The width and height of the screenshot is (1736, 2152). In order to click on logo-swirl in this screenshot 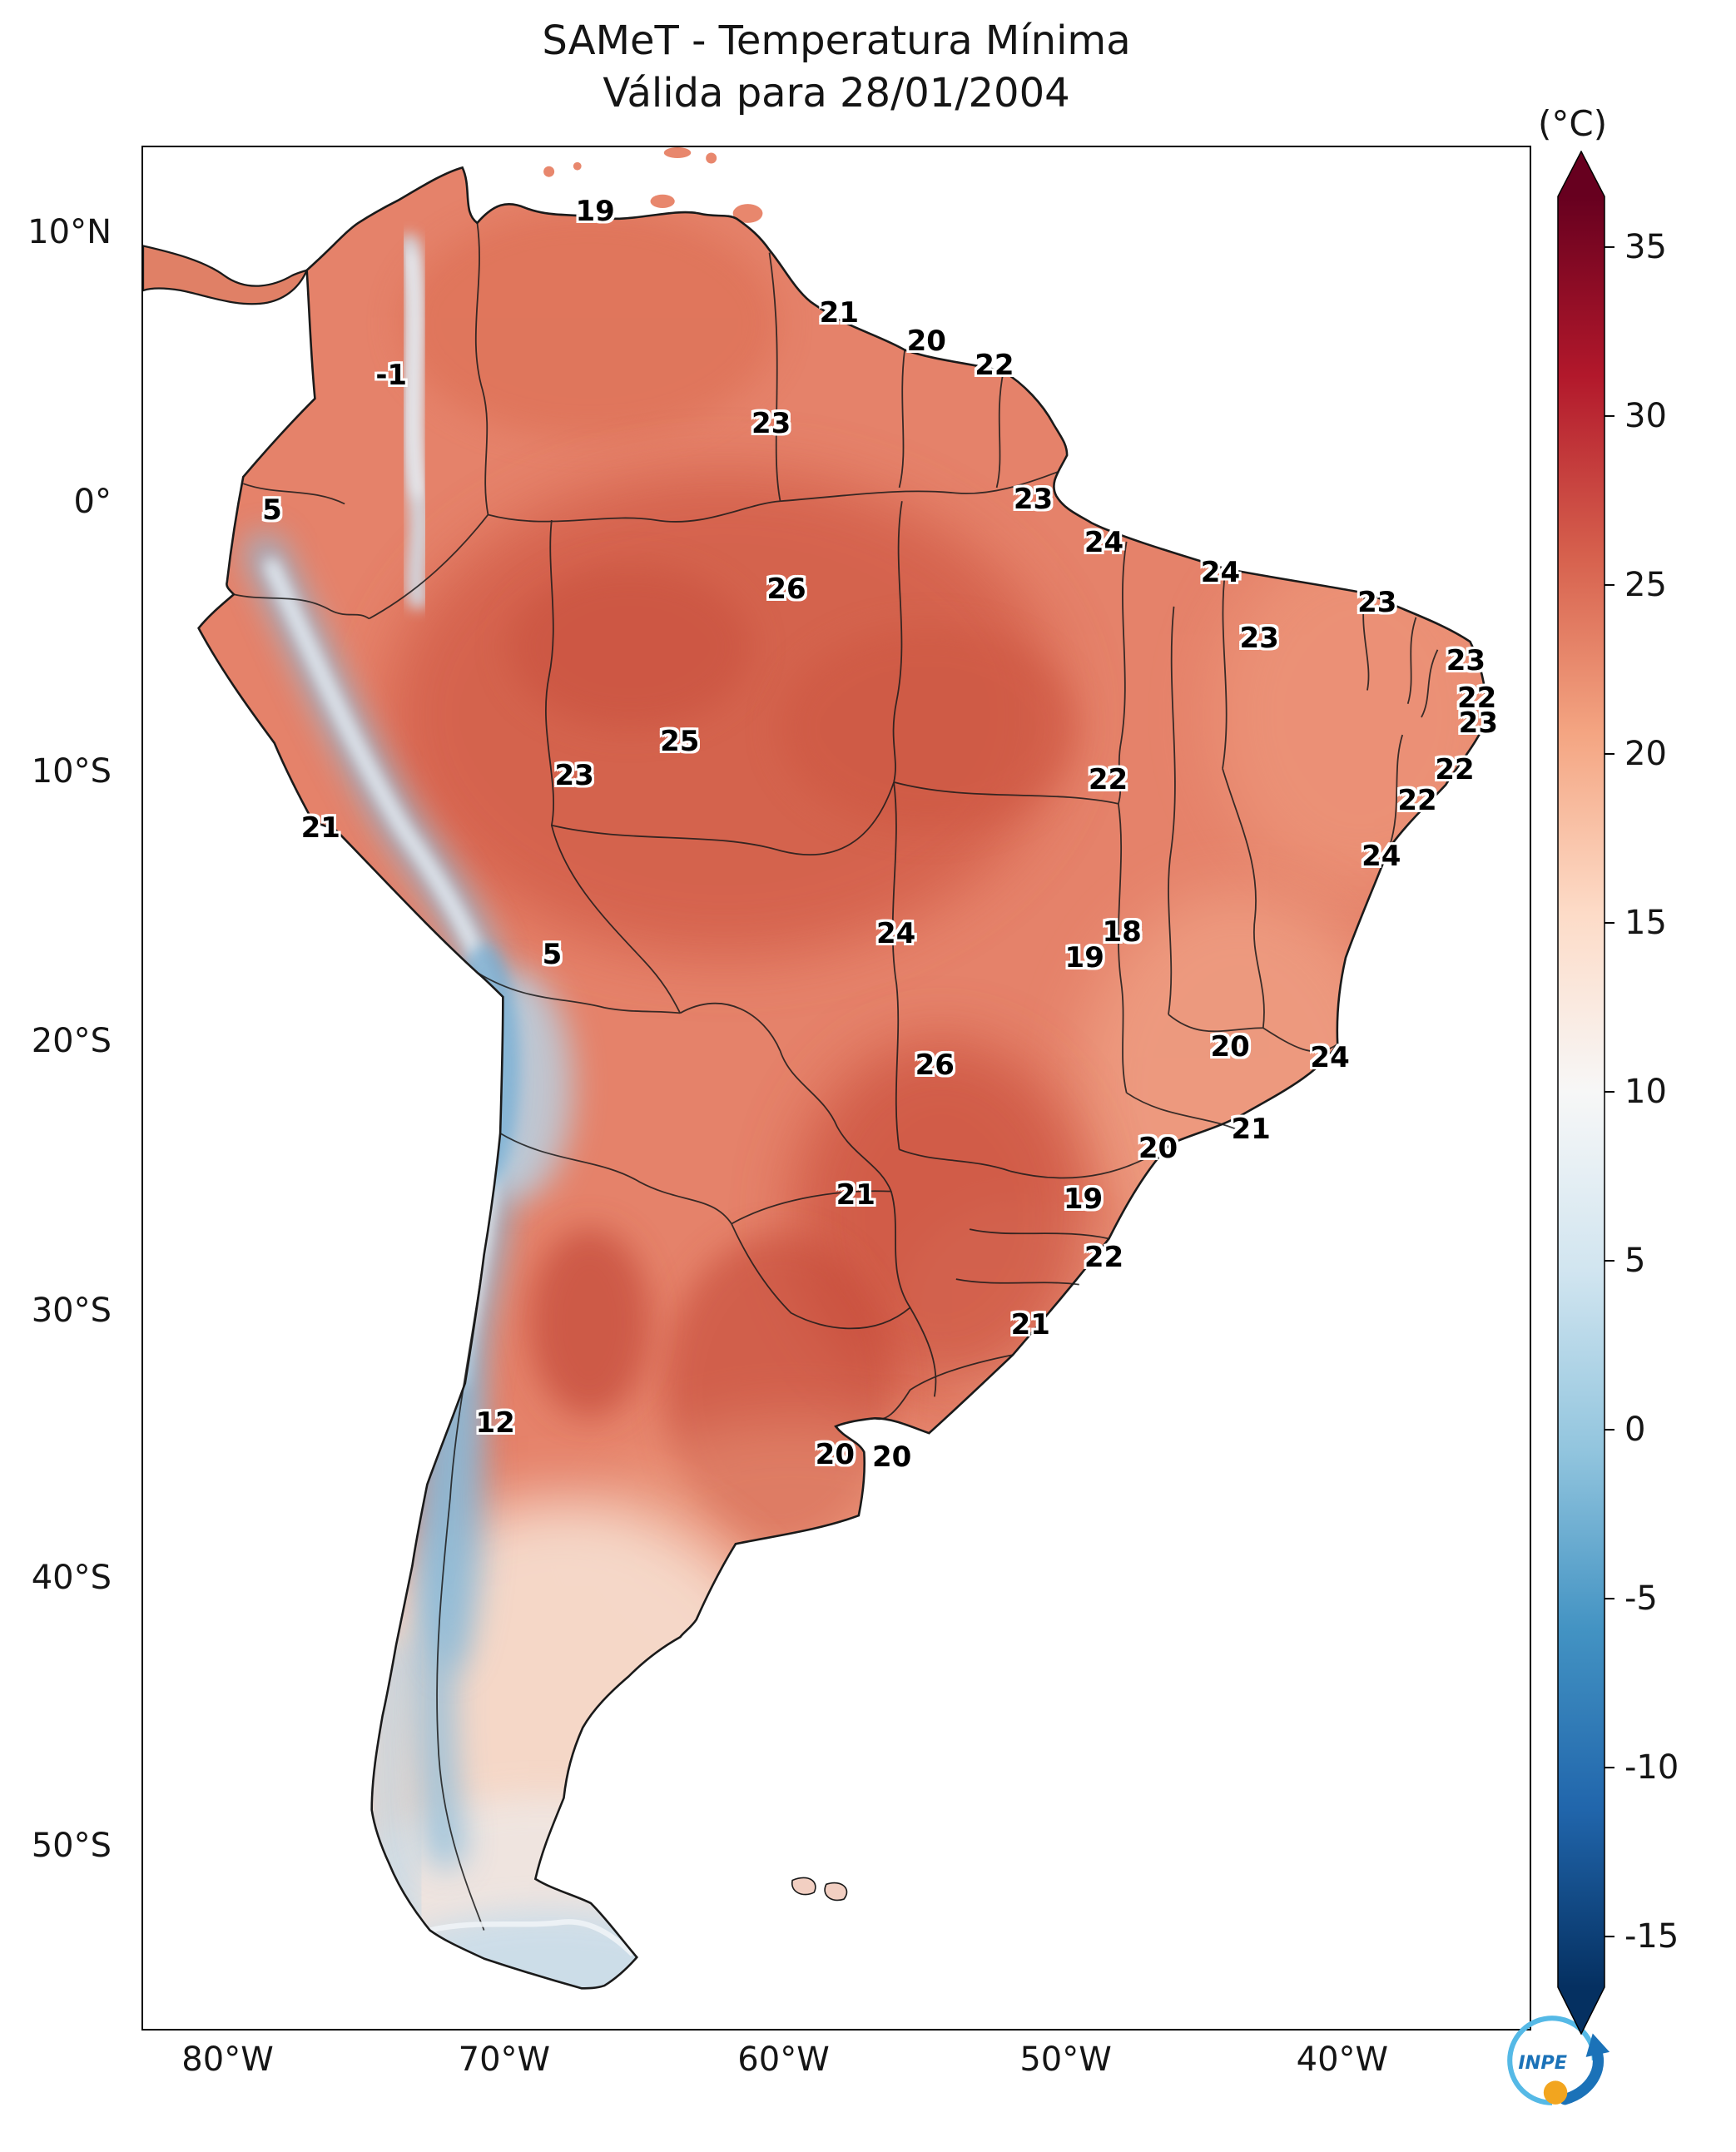, I will do `click(1552, 2060)`.